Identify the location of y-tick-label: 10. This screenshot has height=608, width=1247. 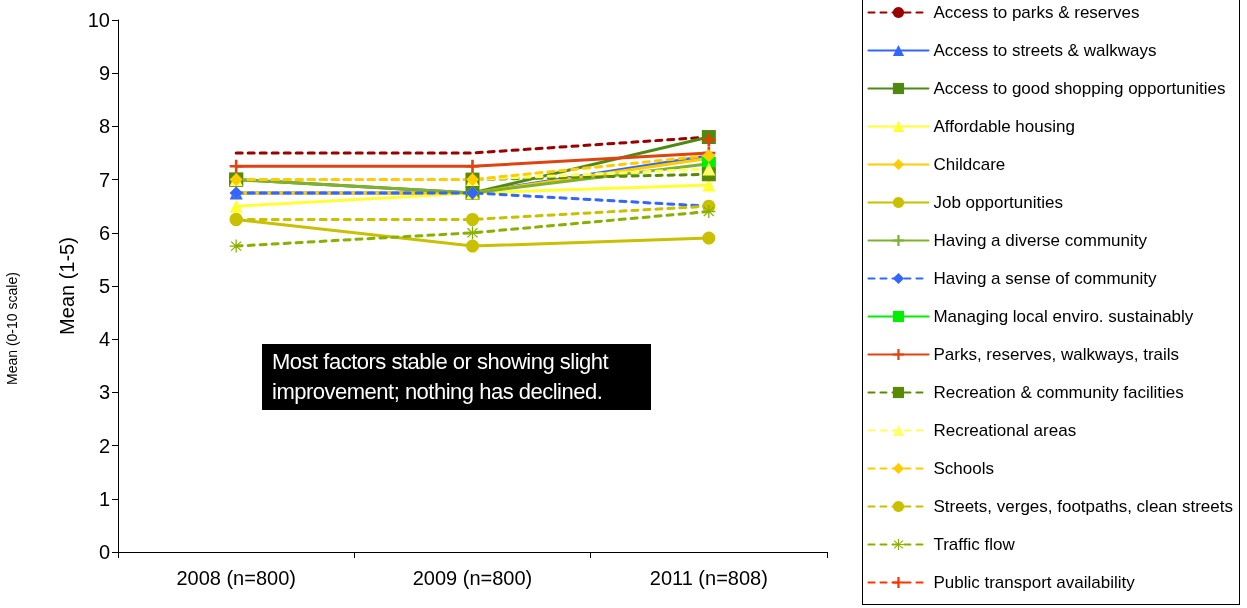
(98, 20).